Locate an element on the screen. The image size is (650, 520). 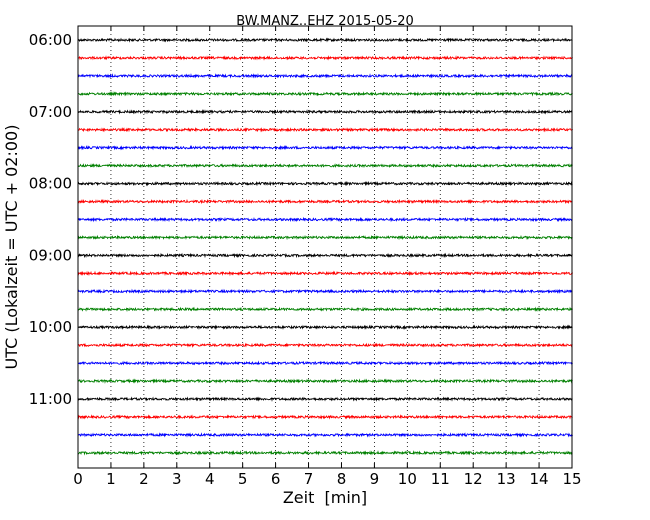
y-tick-label: 07:00 is located at coordinates (50, 112).